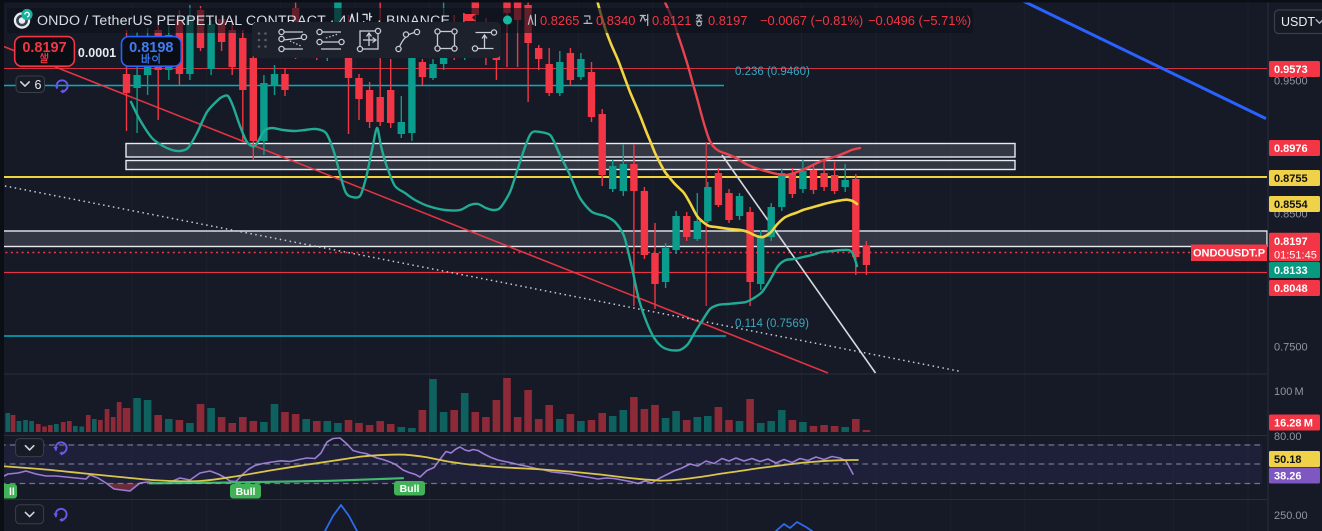  What do you see at coordinates (919, 20) in the screenshot?
I see `svg-text: −0.0496 (−5.71%)` at bounding box center [919, 20].